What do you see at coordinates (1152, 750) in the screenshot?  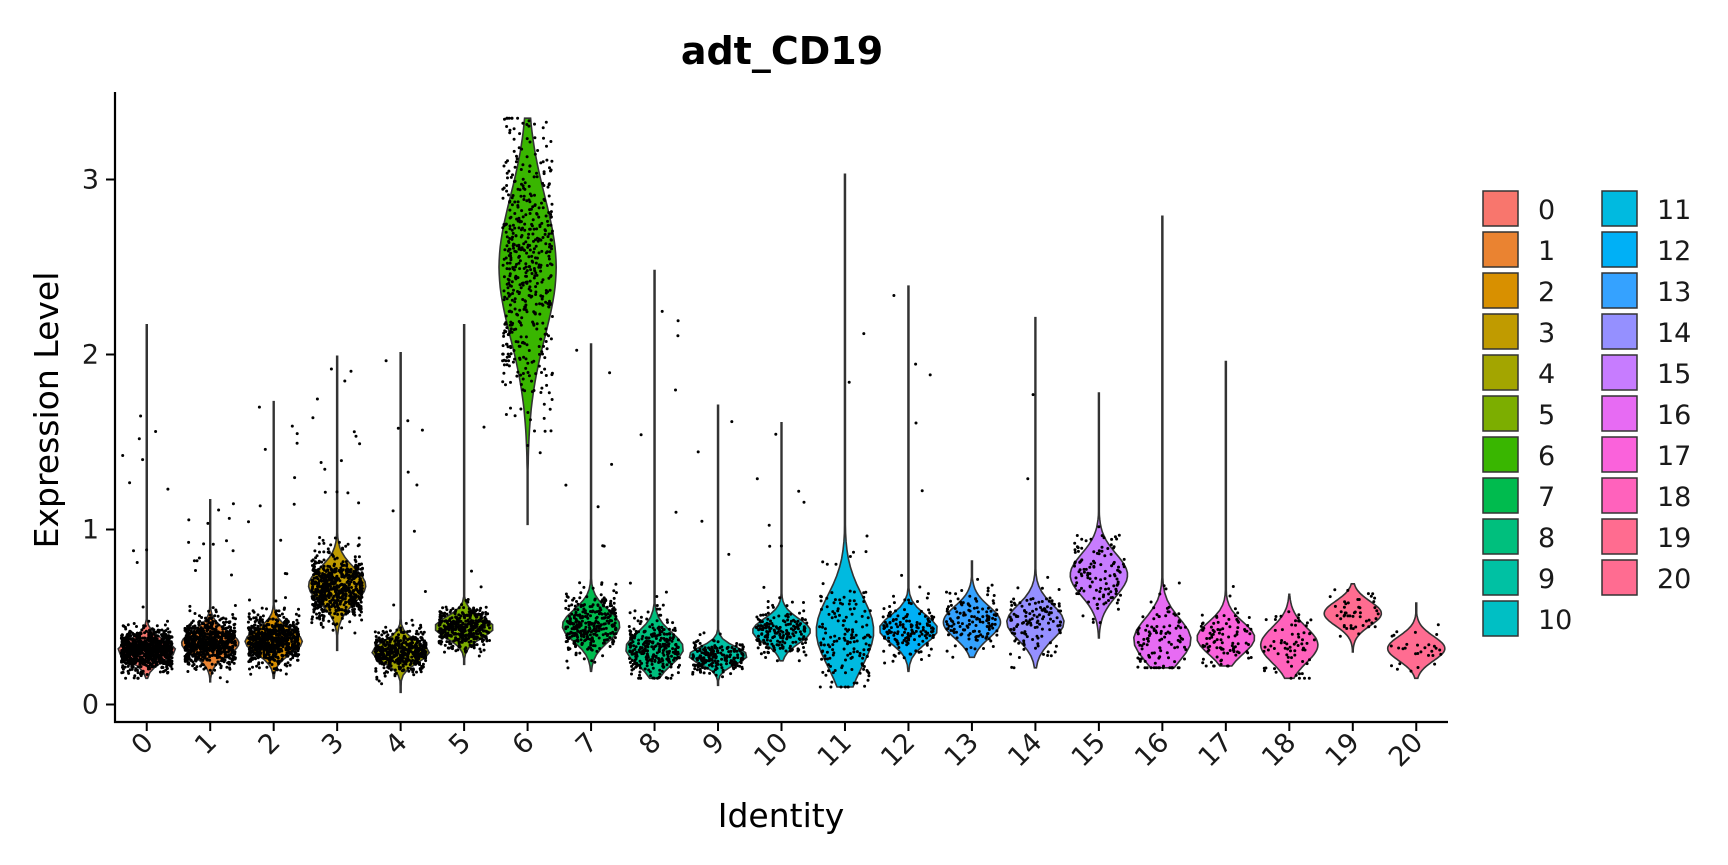 I see `x-tick-label: 16` at bounding box center [1152, 750].